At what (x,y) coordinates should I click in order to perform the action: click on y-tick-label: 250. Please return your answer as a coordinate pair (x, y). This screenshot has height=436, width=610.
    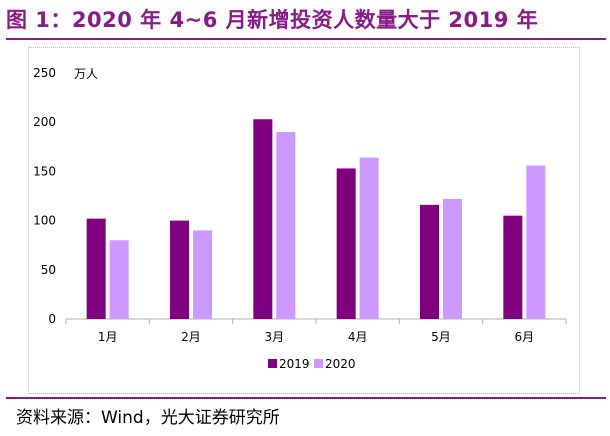
    Looking at the image, I should click on (44, 73).